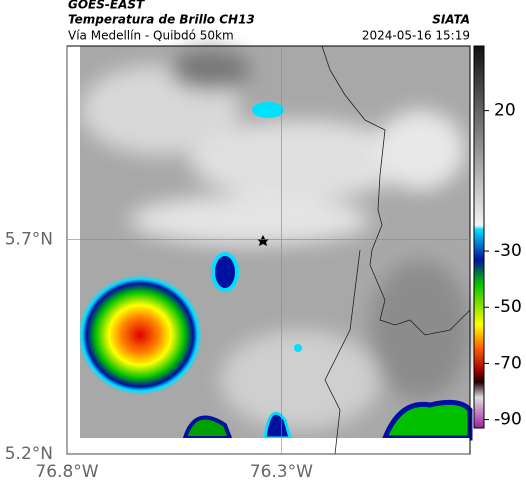 Image resolution: width=526 pixels, height=491 pixels. Describe the element at coordinates (508, 420) in the screenshot. I see `colorbar-tick-label: -90` at that location.